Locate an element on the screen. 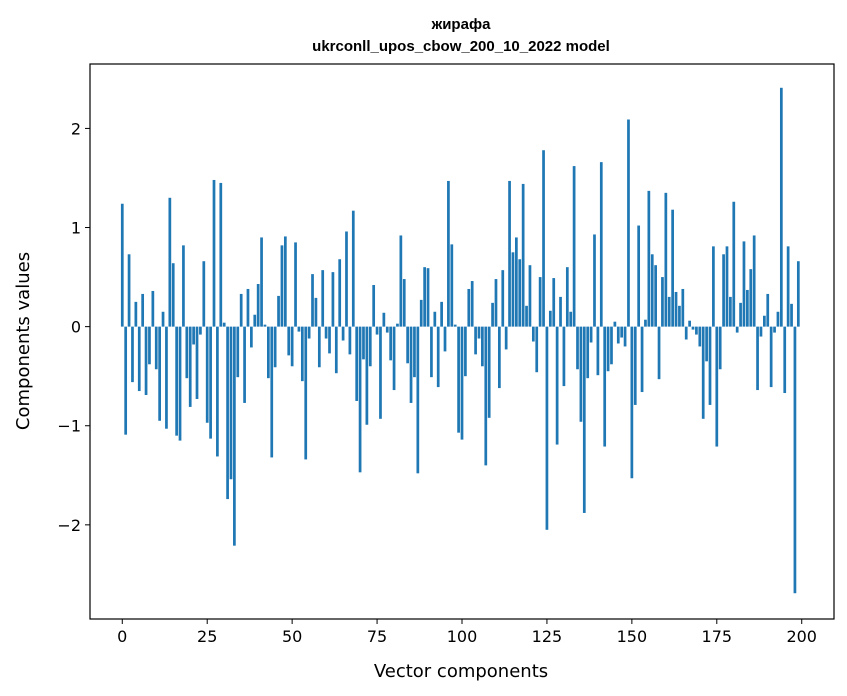 The height and width of the screenshot is (696, 847). x-axis-ticks: 0 25 50 75 100 125 150 175 200 is located at coordinates (467, 632).